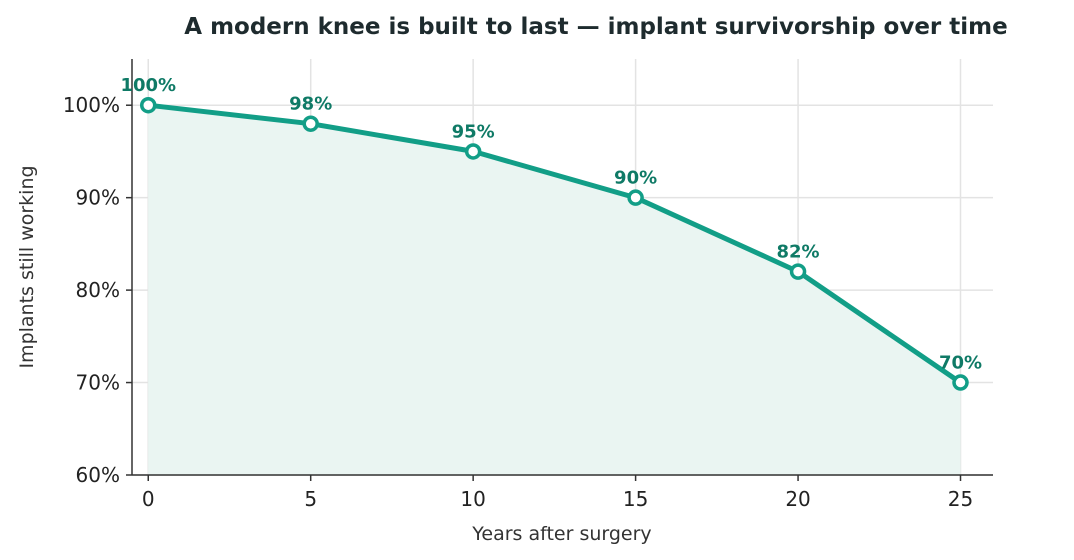 The height and width of the screenshot is (560, 1074). What do you see at coordinates (98, 475) in the screenshot?
I see `y-tick-label: 60%` at bounding box center [98, 475].